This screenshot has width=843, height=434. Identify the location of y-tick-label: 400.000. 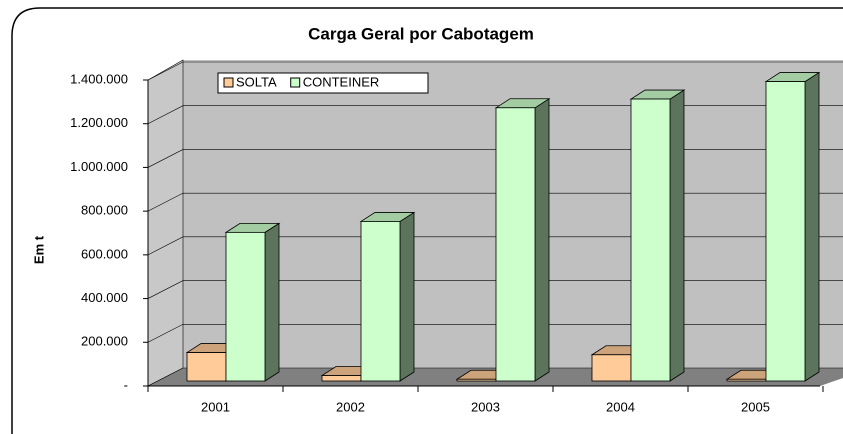
(104, 297).